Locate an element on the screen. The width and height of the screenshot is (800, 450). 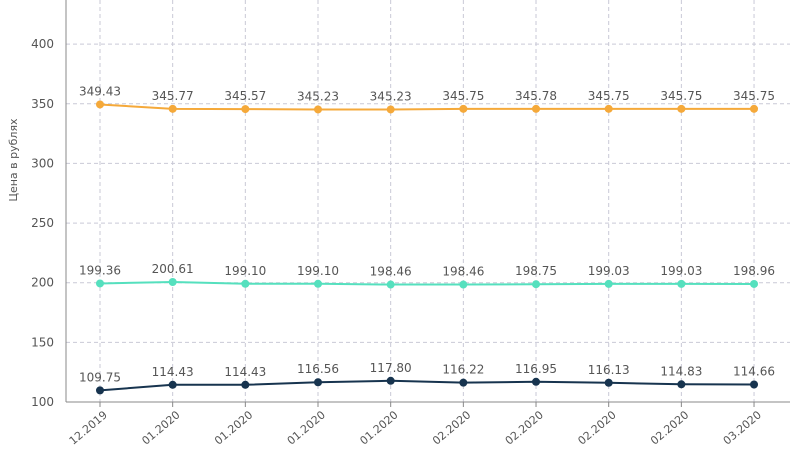
data-label: 198.75 is located at coordinates (536, 271).